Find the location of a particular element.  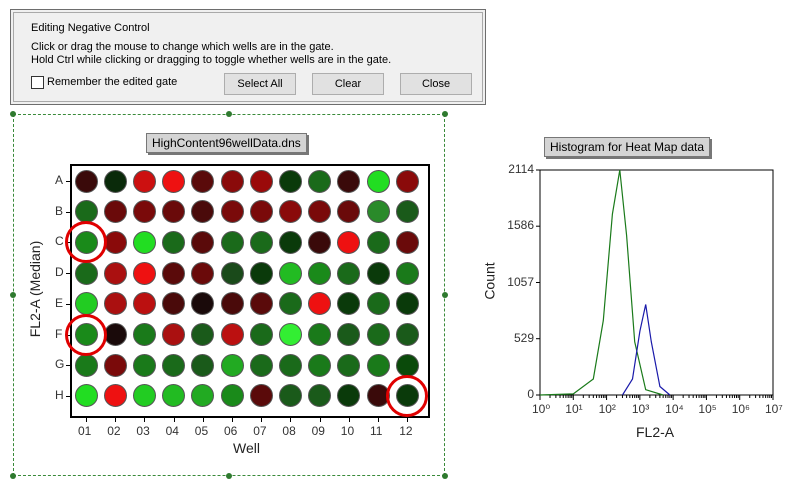

well-F04 is located at coordinates (174, 334).